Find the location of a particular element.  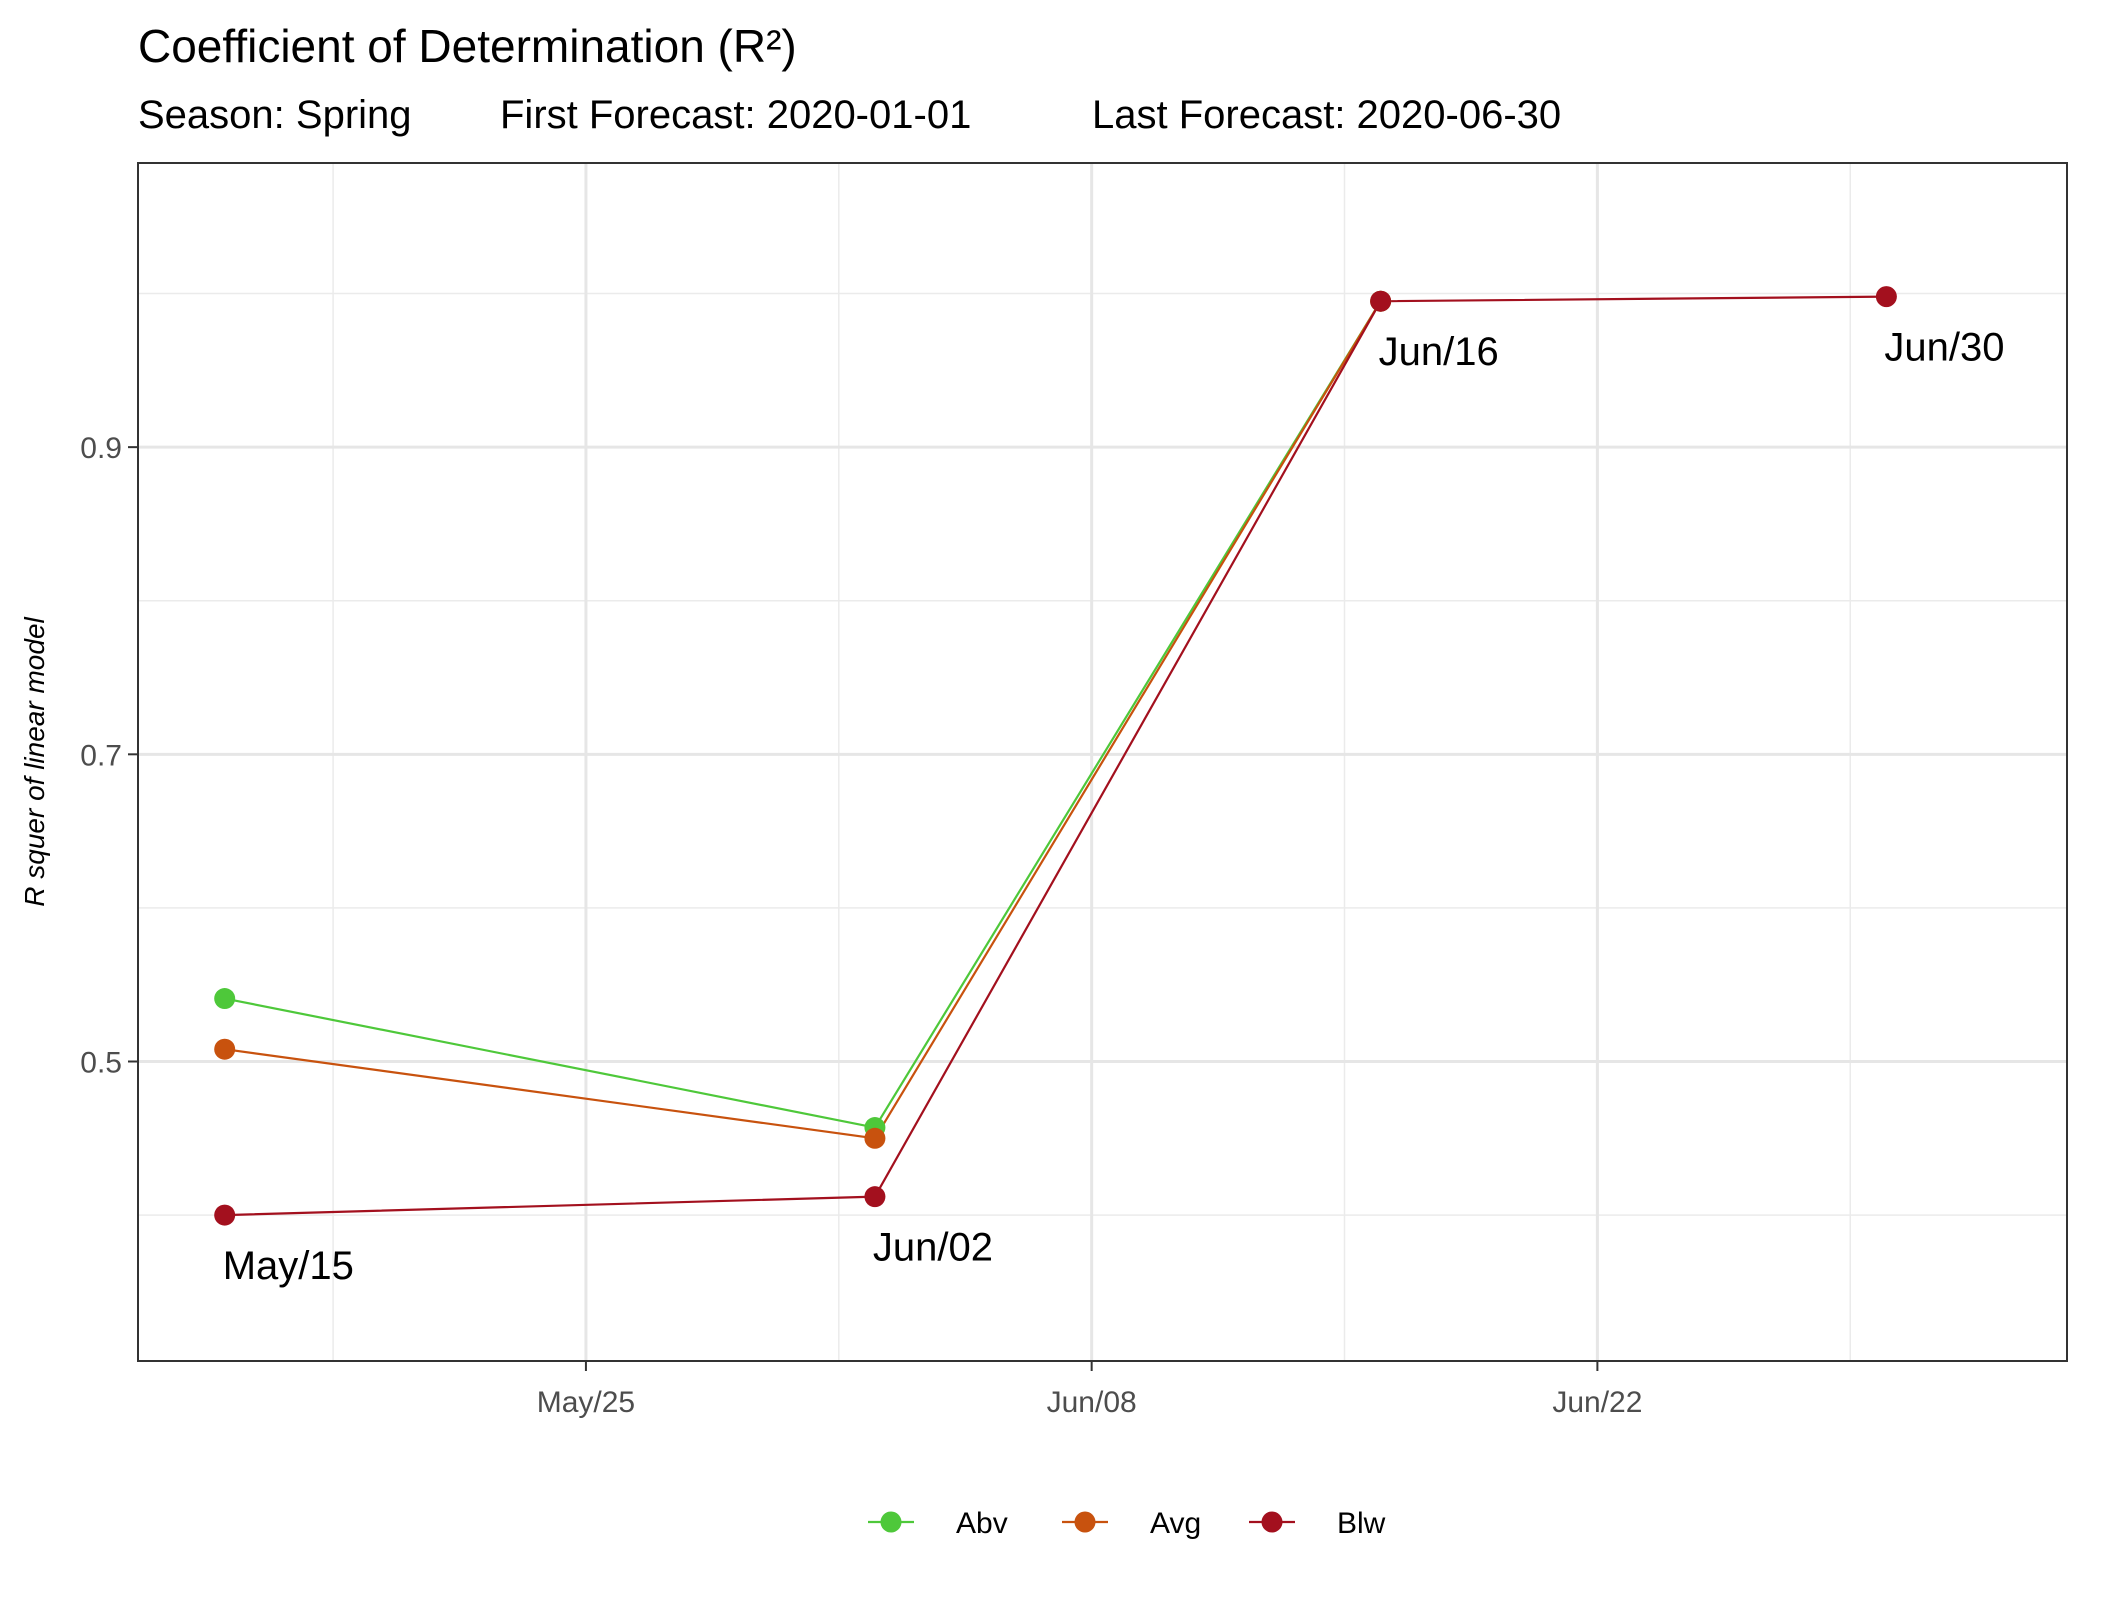

chart-title: Coefficient of Determination (R²) is located at coordinates (467, 46).